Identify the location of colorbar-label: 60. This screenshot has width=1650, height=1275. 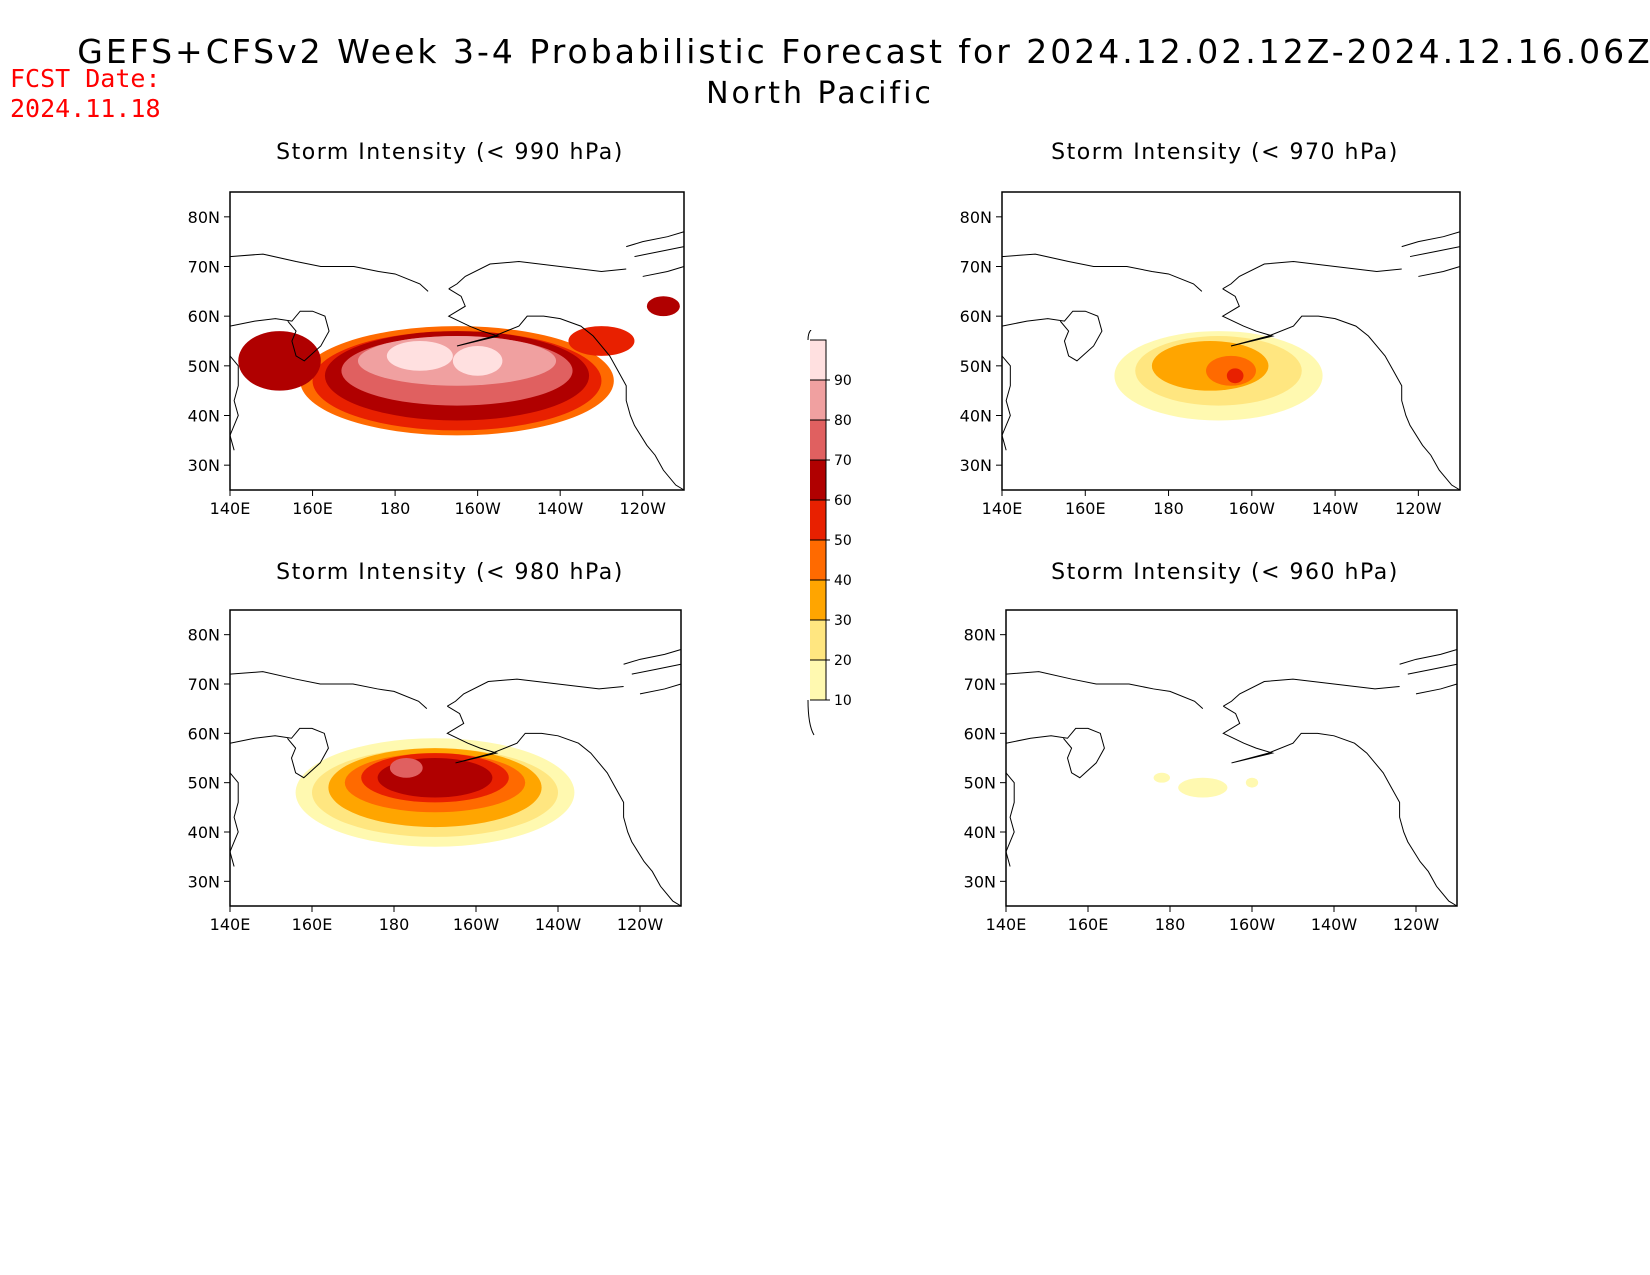
(843, 501).